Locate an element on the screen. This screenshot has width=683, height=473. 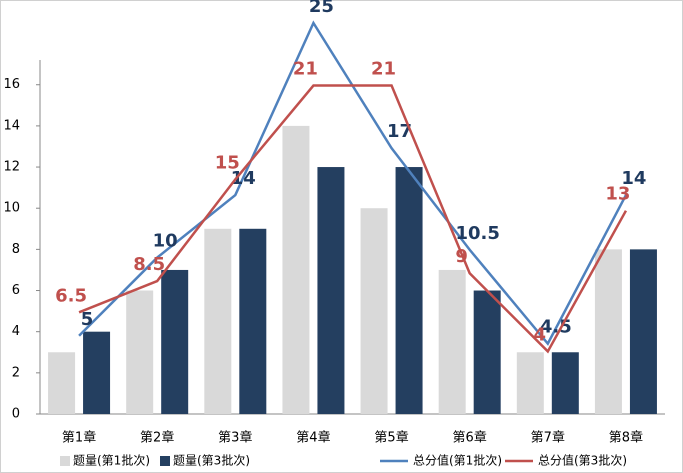
y-tick-label: 10 is located at coordinates (11, 208).